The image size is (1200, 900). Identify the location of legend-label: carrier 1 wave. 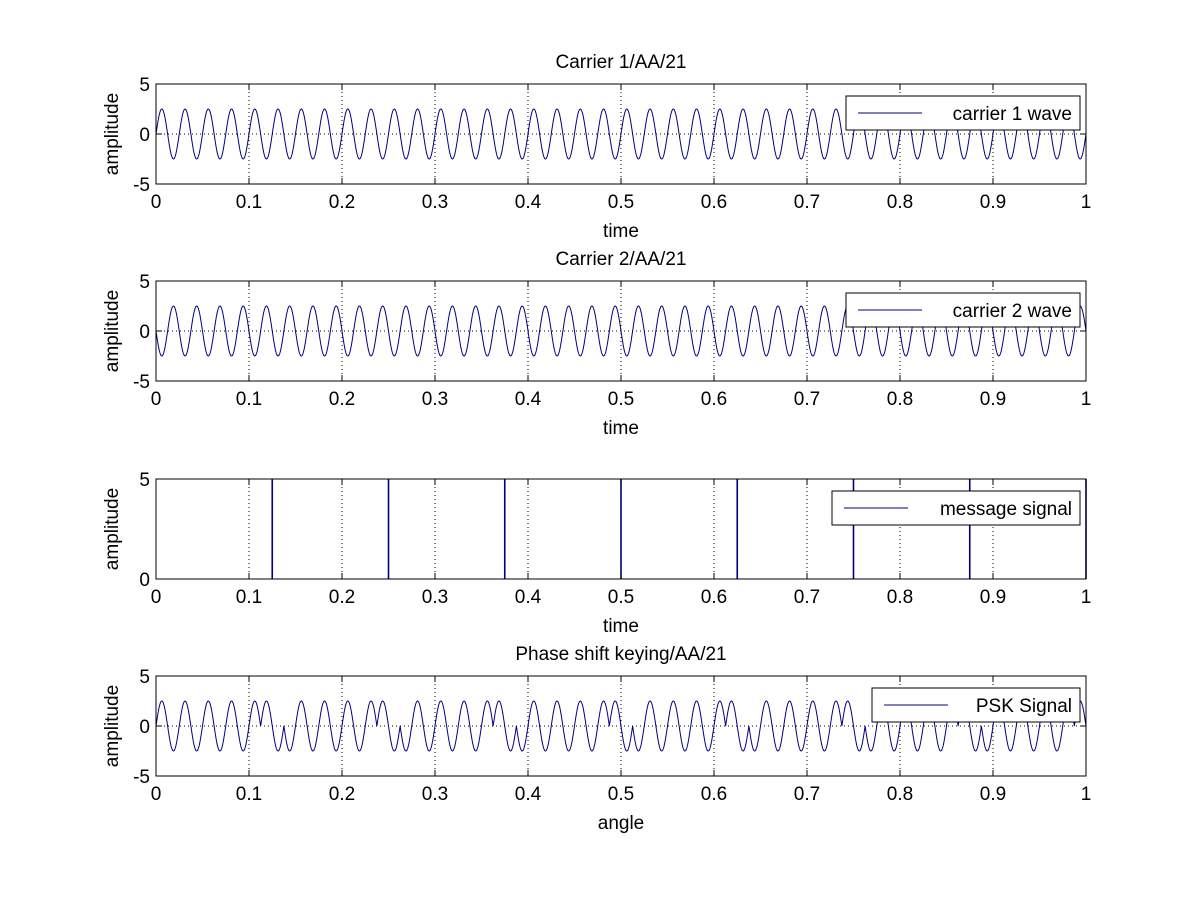
(1012, 114).